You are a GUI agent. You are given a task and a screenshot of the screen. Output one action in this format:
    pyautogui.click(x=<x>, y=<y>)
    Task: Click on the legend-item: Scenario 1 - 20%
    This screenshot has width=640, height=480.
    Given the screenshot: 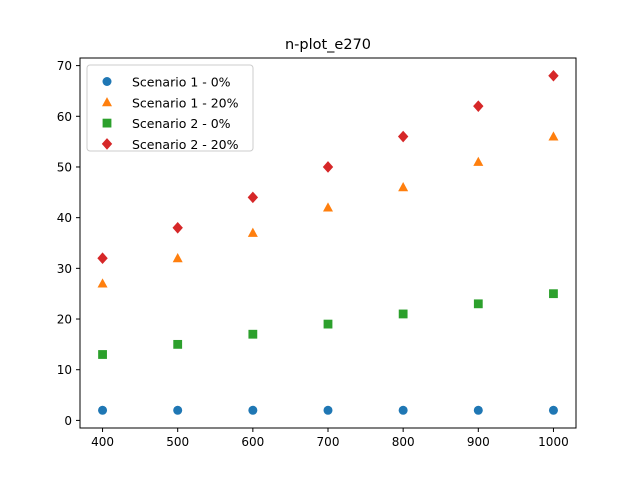 What is the action you would take?
    pyautogui.click(x=170, y=102)
    